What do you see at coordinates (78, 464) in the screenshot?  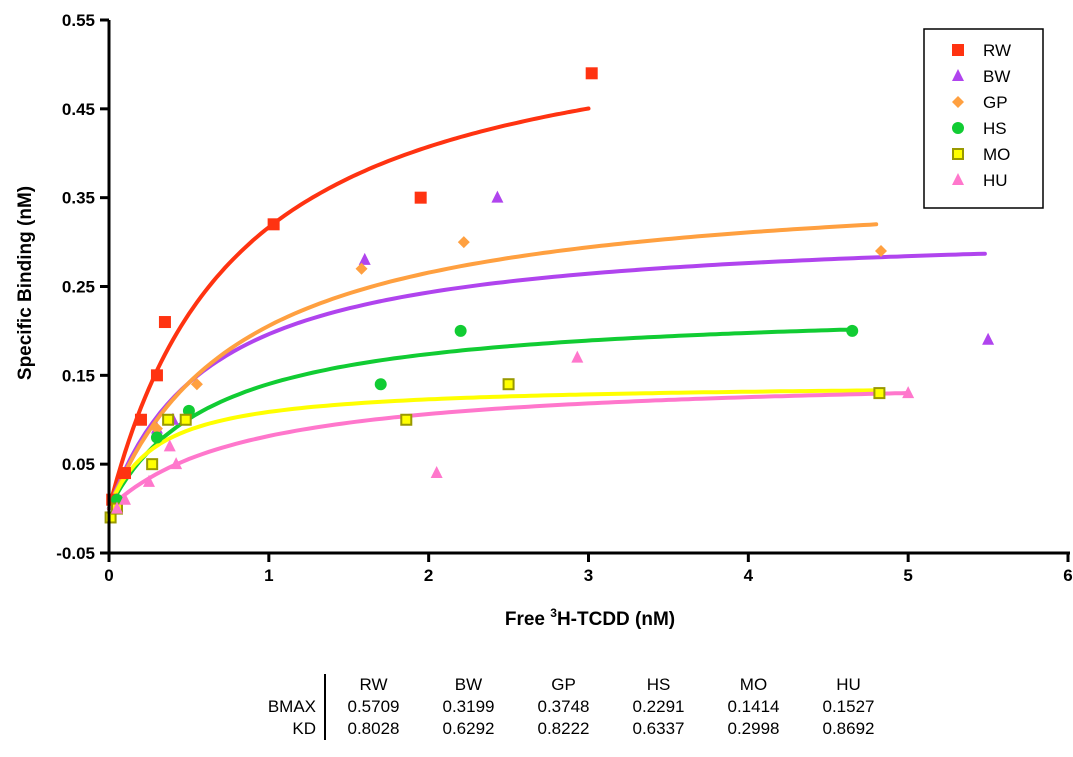 I see `y-tick-label: 0.05` at bounding box center [78, 464].